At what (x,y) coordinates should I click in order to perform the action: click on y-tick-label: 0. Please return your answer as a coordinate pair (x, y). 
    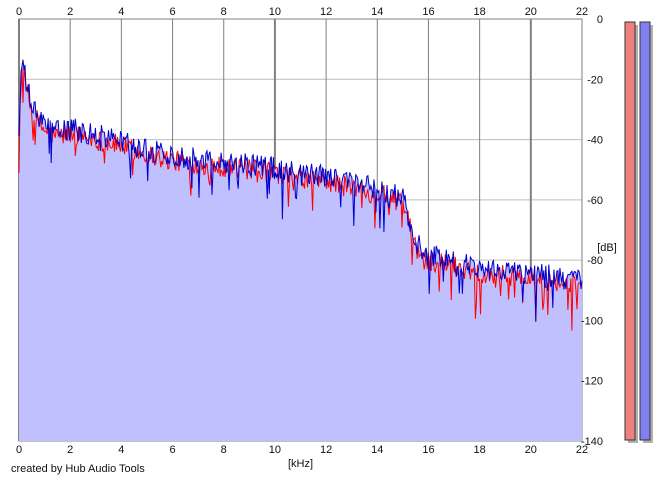
    Looking at the image, I should click on (600, 20).